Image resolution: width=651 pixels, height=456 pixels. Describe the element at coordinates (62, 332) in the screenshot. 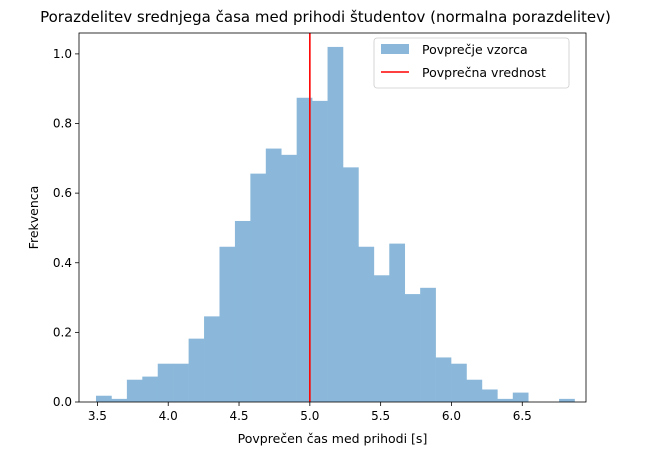

I see `y-tick-label: 0.2` at that location.